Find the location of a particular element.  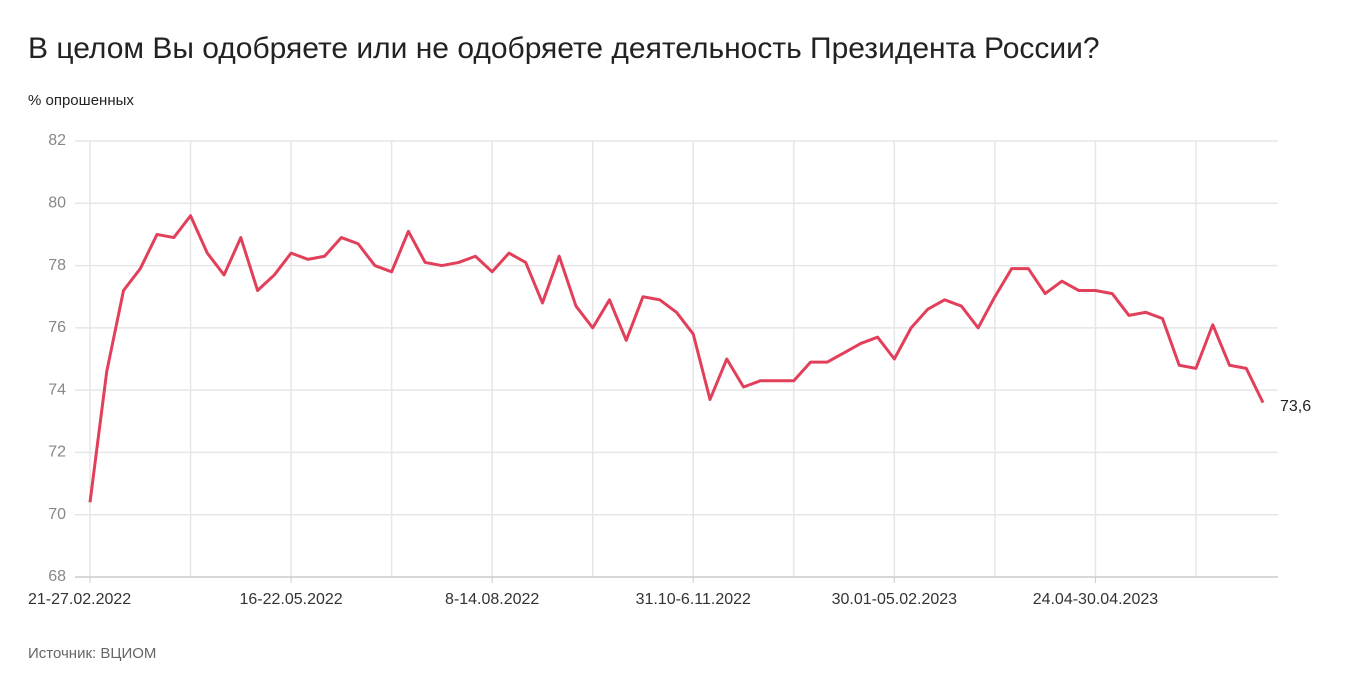

y-tick-label: 74 is located at coordinates (57, 389).